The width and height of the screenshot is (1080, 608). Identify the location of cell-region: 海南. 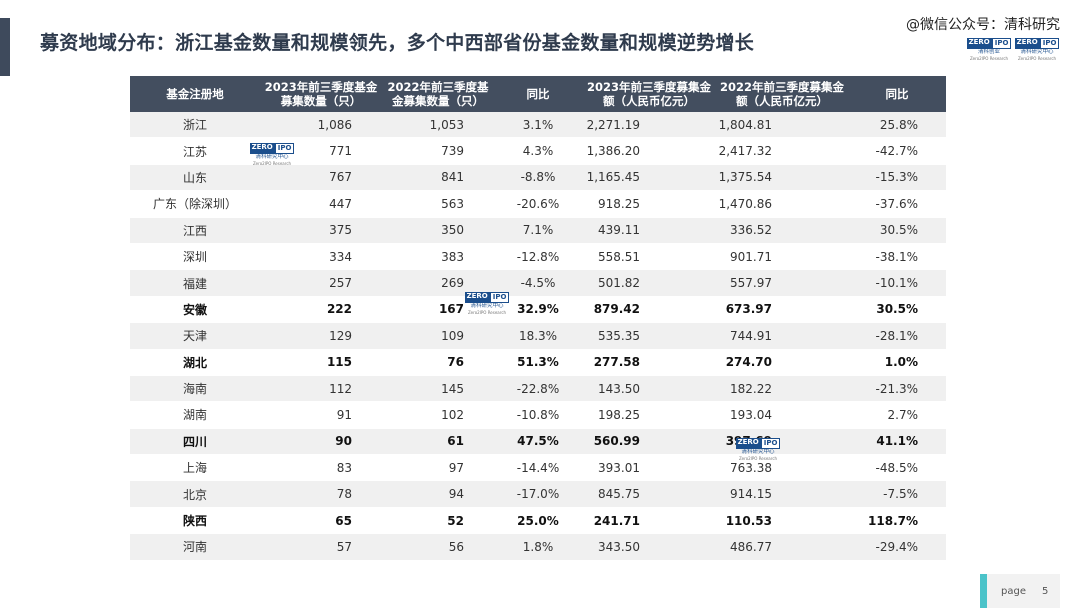
(195, 389).